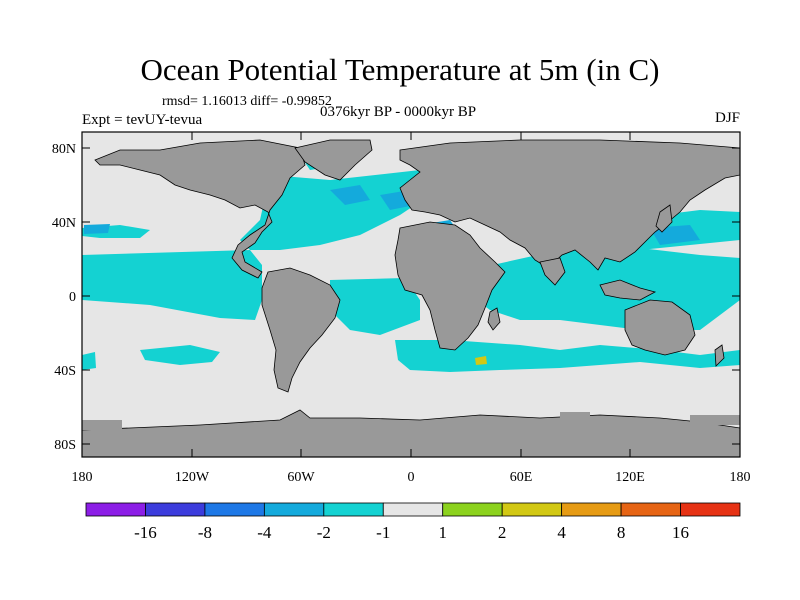  Describe the element at coordinates (719, 355) in the screenshot. I see `new-zealand` at that location.